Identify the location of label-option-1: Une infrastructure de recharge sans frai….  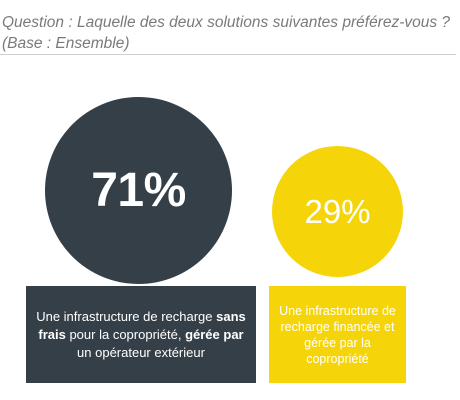
(141, 334).